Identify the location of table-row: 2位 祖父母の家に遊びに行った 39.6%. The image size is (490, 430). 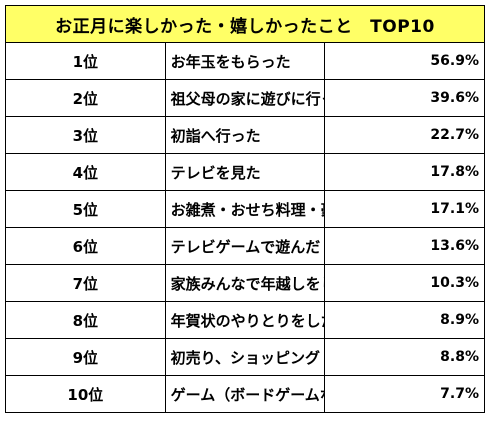
(245, 98).